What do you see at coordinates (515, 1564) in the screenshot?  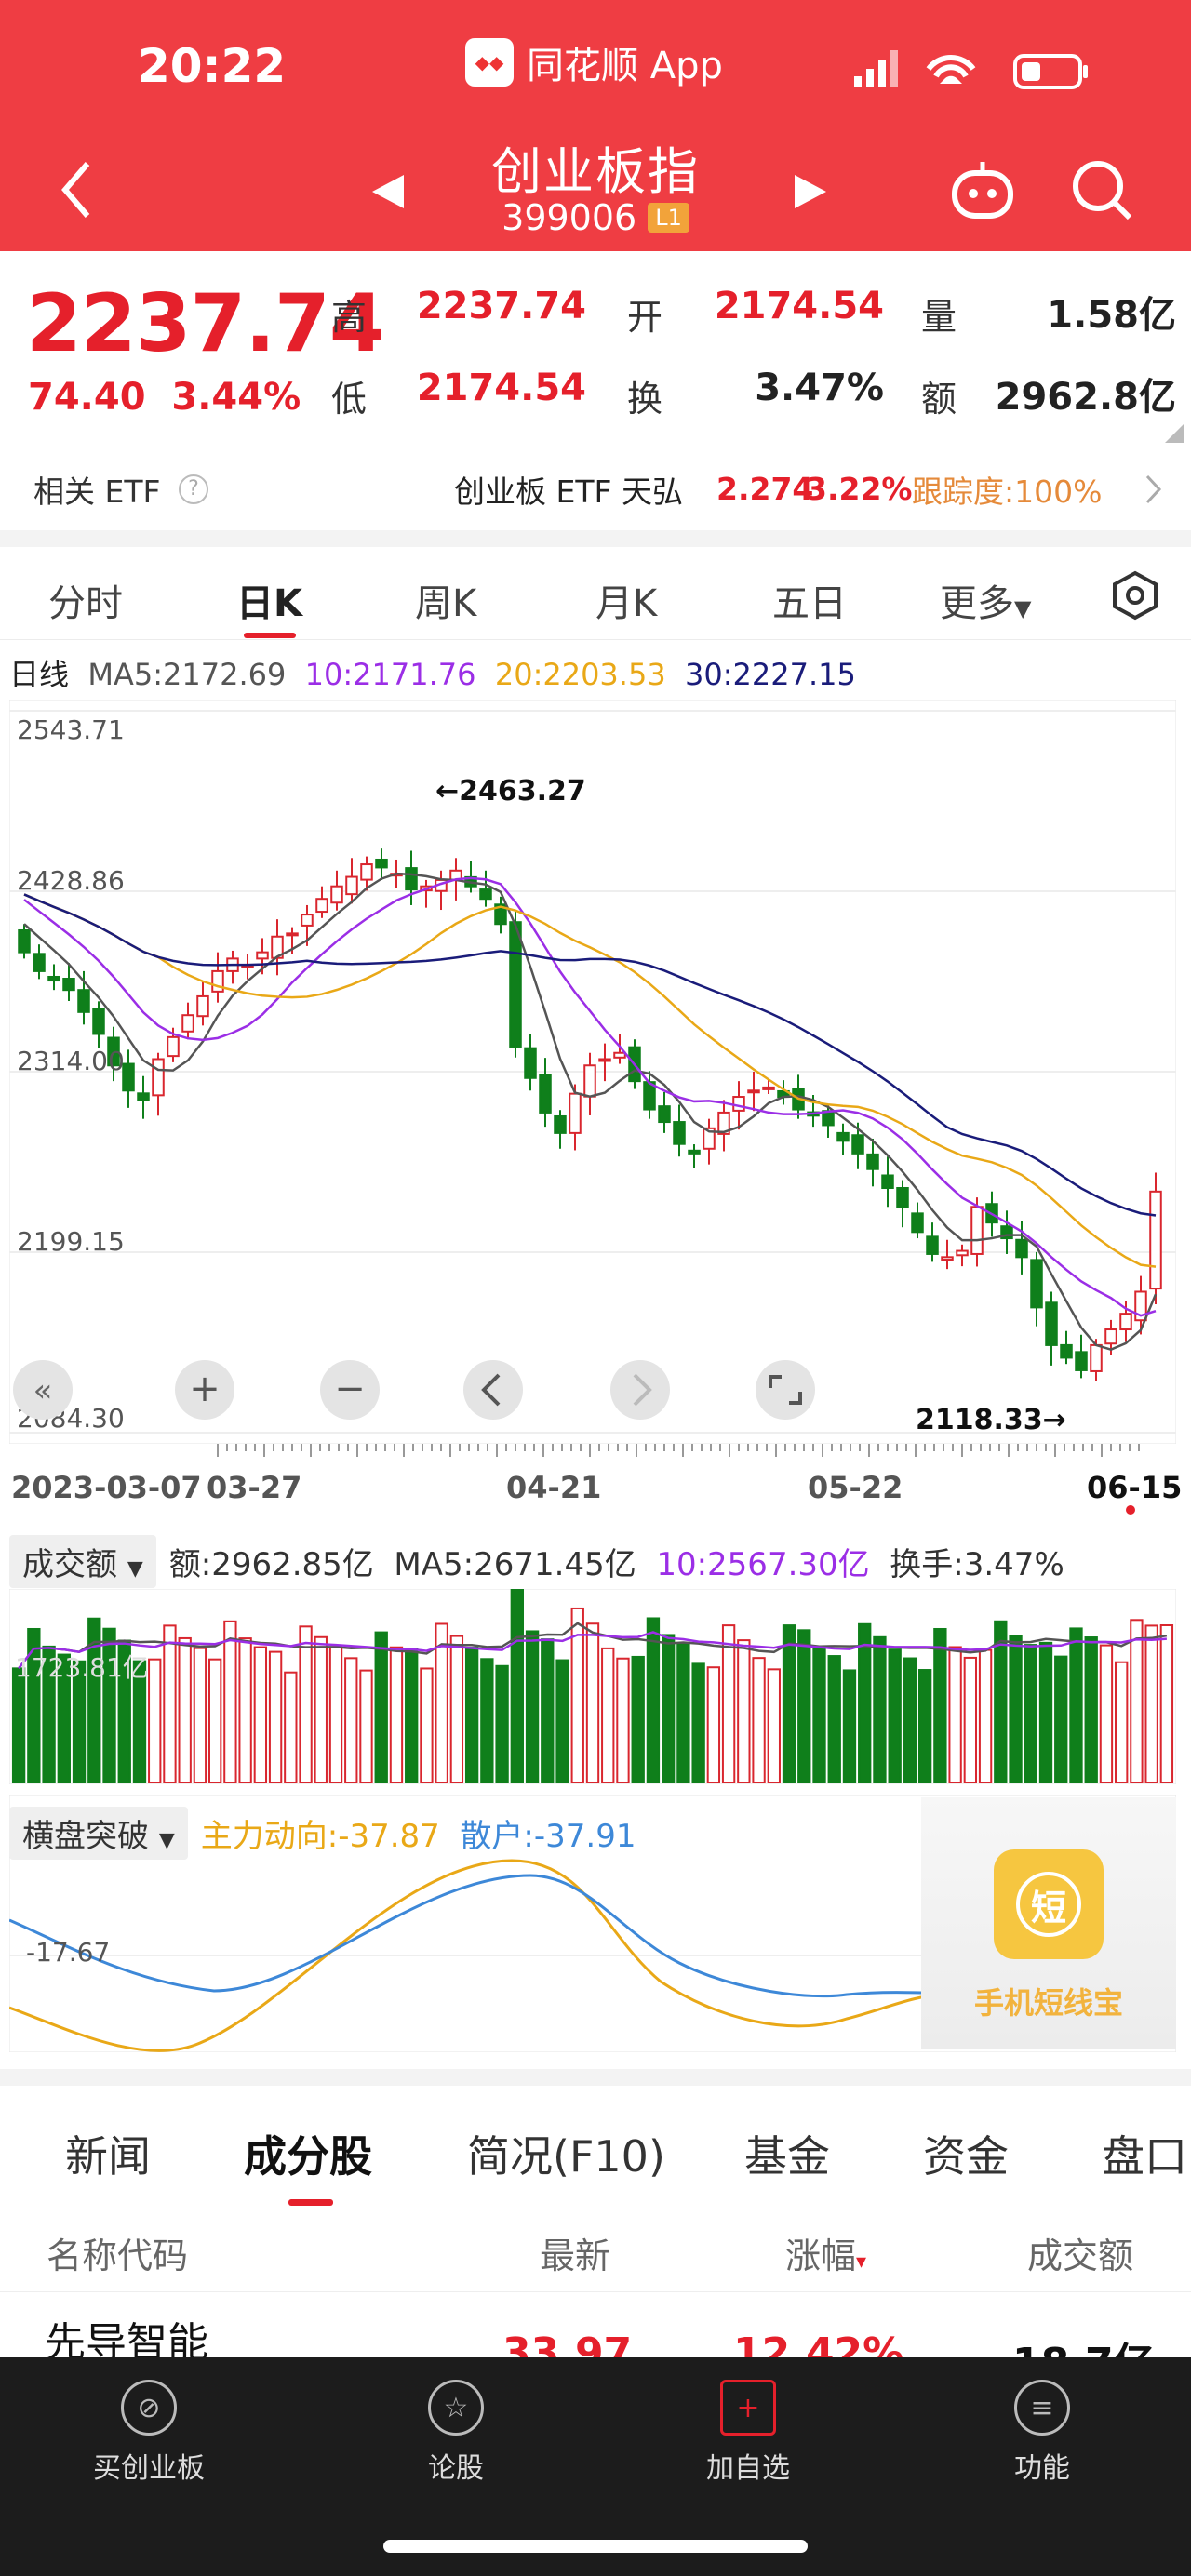 I see `volume-ma5: MA5:2671.45亿` at bounding box center [515, 1564].